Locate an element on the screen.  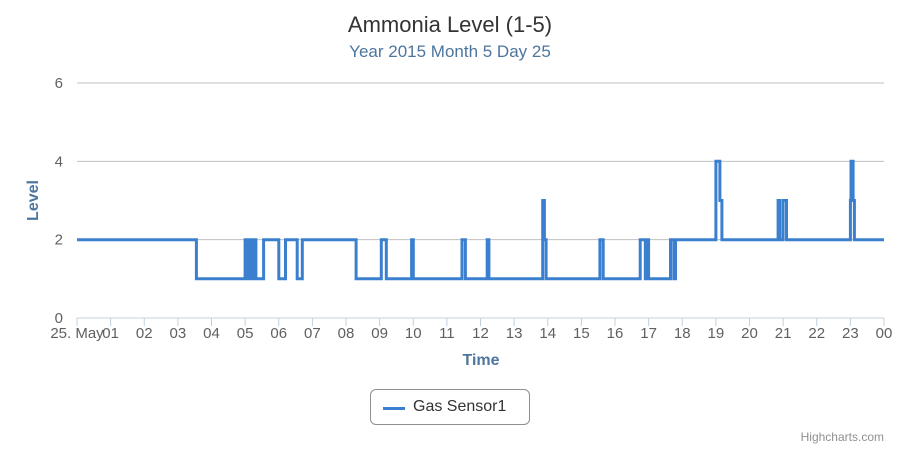
x-tick-label: 14 is located at coordinates (547, 333).